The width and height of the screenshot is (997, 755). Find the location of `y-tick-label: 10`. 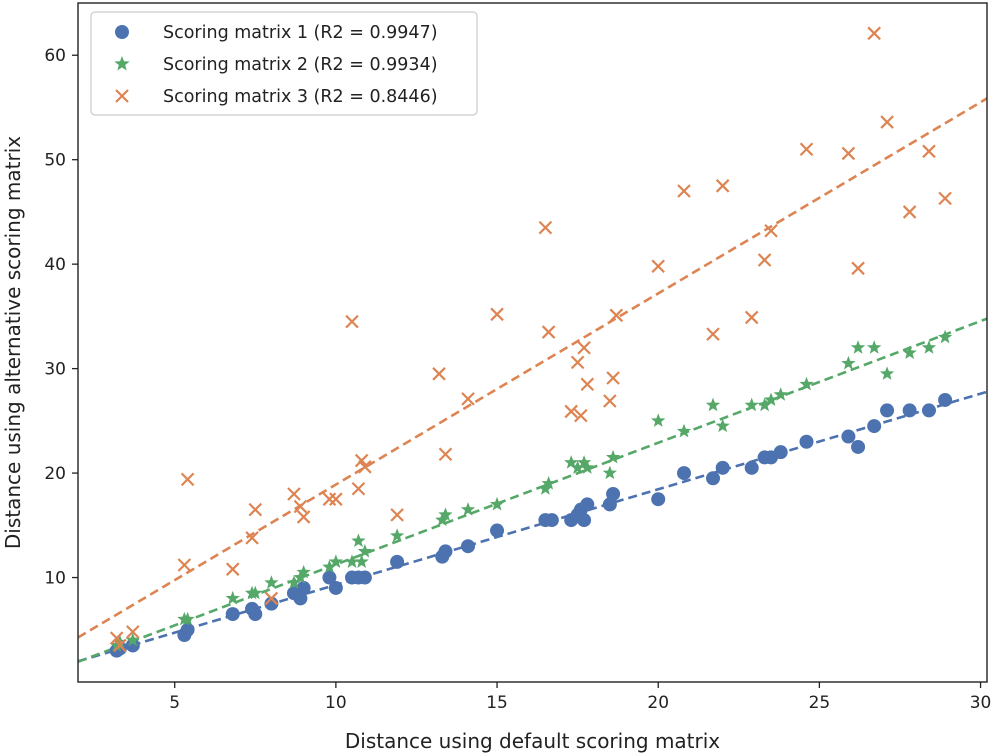

y-tick-label: 10 is located at coordinates (55, 579).